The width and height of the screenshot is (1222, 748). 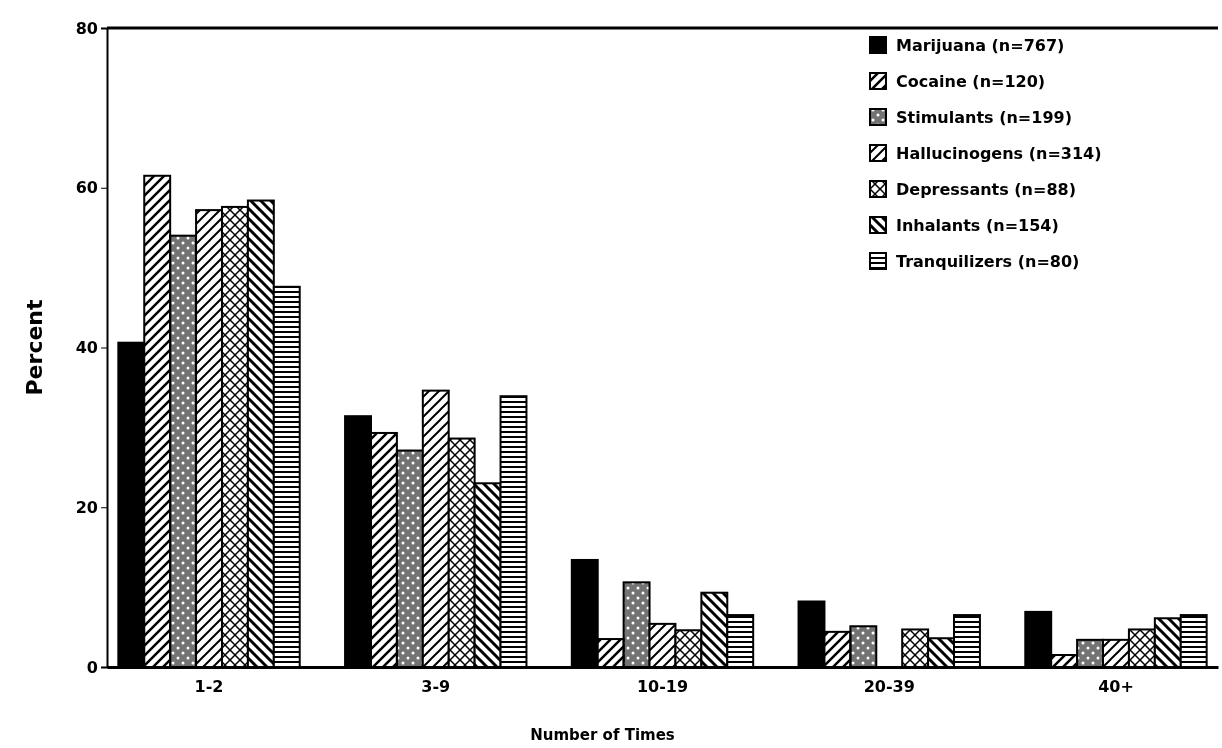 I want to click on x-tick-label: 10-19, so click(x=662, y=687).